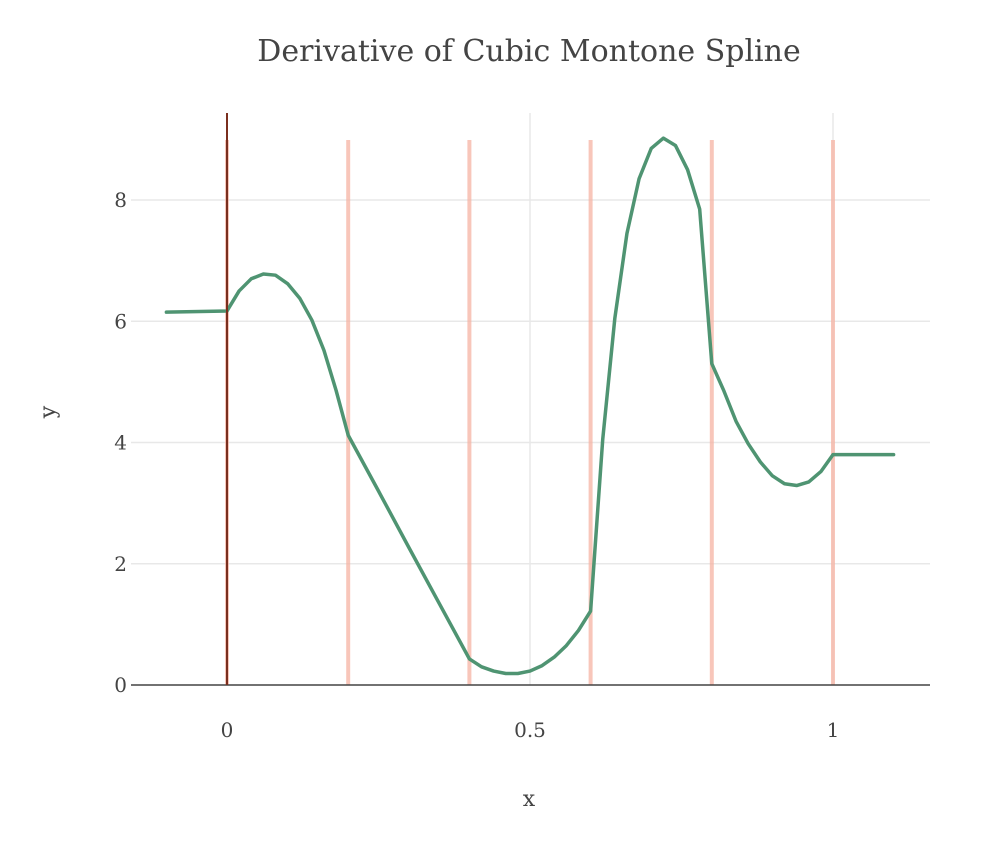 The width and height of the screenshot is (992, 854). What do you see at coordinates (48, 412) in the screenshot?
I see `y-axis-label: y` at bounding box center [48, 412].